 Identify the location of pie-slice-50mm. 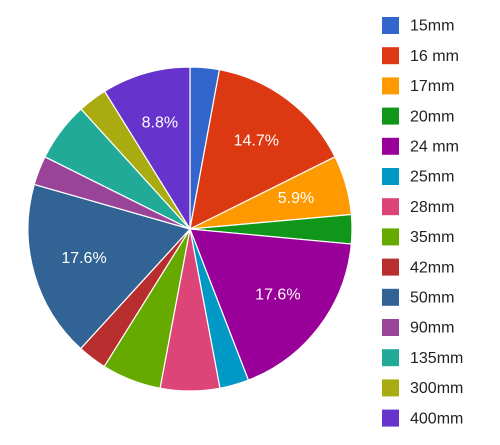
(109, 266).